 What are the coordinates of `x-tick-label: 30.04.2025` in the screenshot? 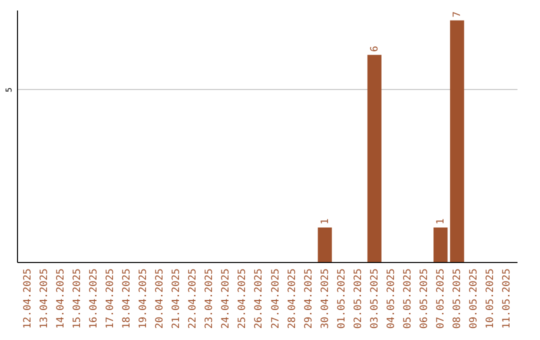 It's located at (325, 298).